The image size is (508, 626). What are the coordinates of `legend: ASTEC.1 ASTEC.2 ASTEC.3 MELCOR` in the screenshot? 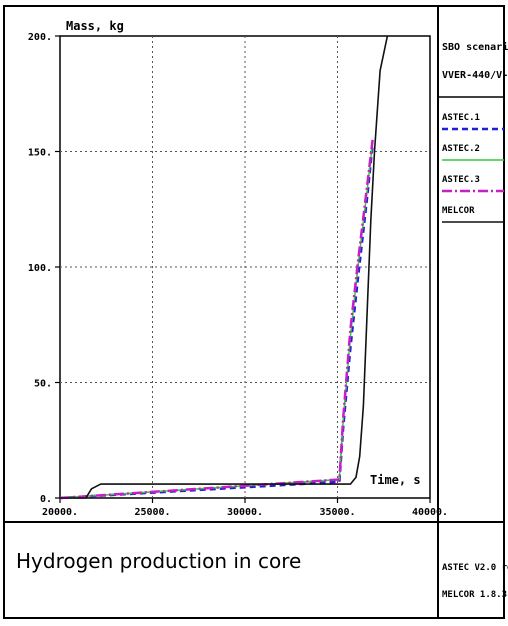 It's located at (473, 168).